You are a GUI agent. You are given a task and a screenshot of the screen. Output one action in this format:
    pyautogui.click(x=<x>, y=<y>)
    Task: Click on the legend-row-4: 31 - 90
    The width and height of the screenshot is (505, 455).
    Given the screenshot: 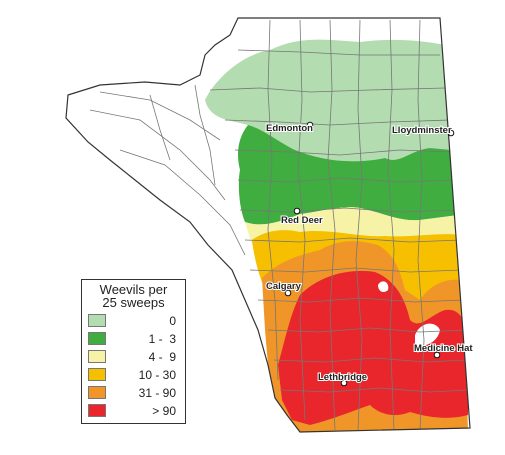 What is the action you would take?
    pyautogui.click(x=134, y=393)
    